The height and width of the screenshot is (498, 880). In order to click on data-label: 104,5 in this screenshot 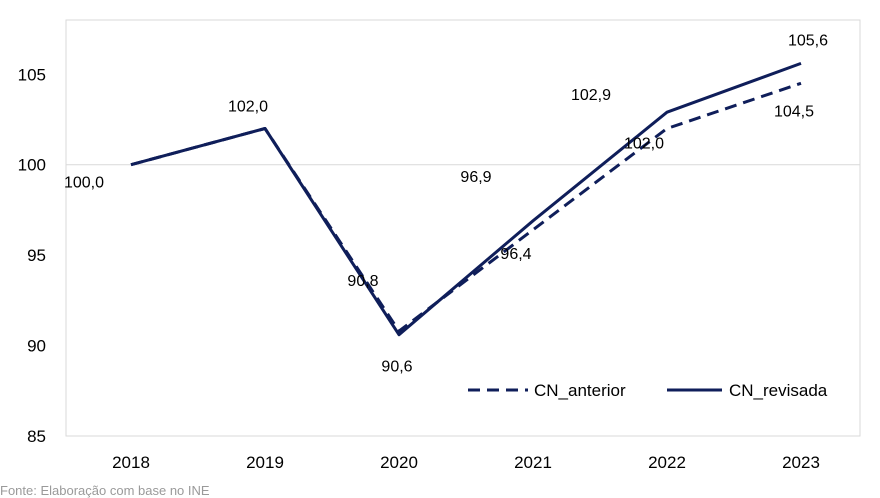, I will do `click(794, 111)`.